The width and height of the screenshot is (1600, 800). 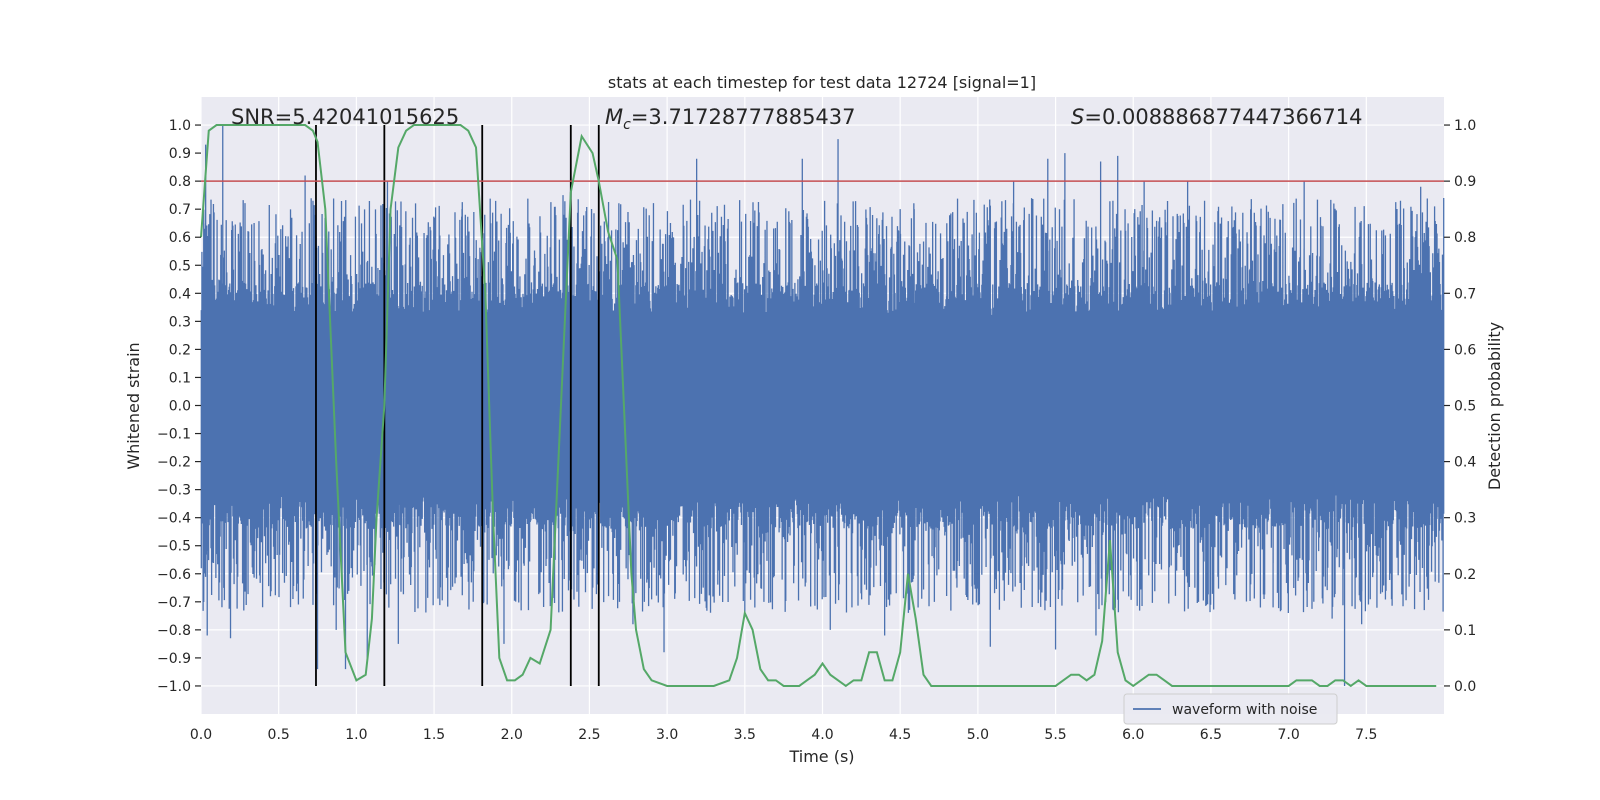 I want to click on x-tick-label: 4.0, so click(x=822, y=735).